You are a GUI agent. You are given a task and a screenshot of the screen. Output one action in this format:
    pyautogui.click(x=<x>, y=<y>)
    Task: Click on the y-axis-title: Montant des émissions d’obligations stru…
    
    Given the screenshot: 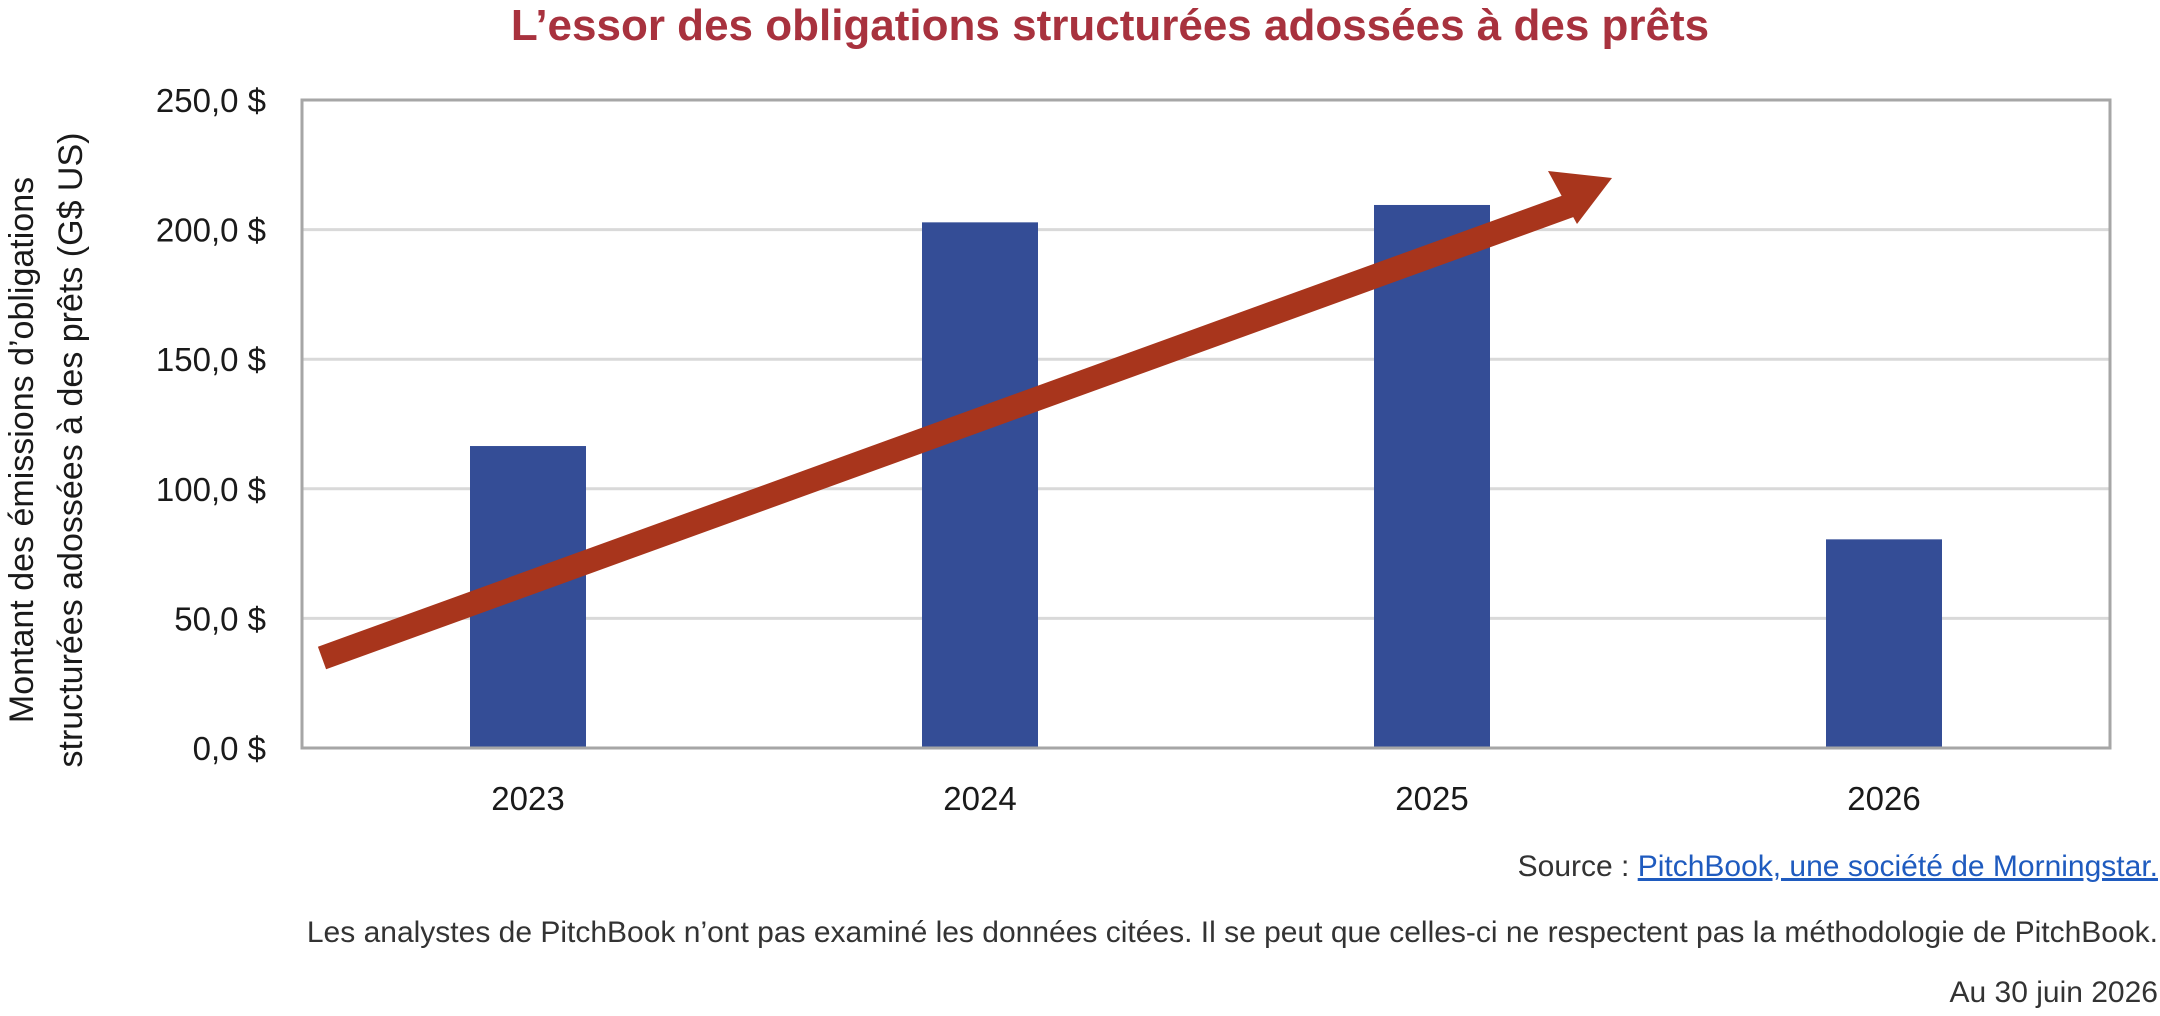 What is the action you would take?
    pyautogui.click(x=46, y=450)
    